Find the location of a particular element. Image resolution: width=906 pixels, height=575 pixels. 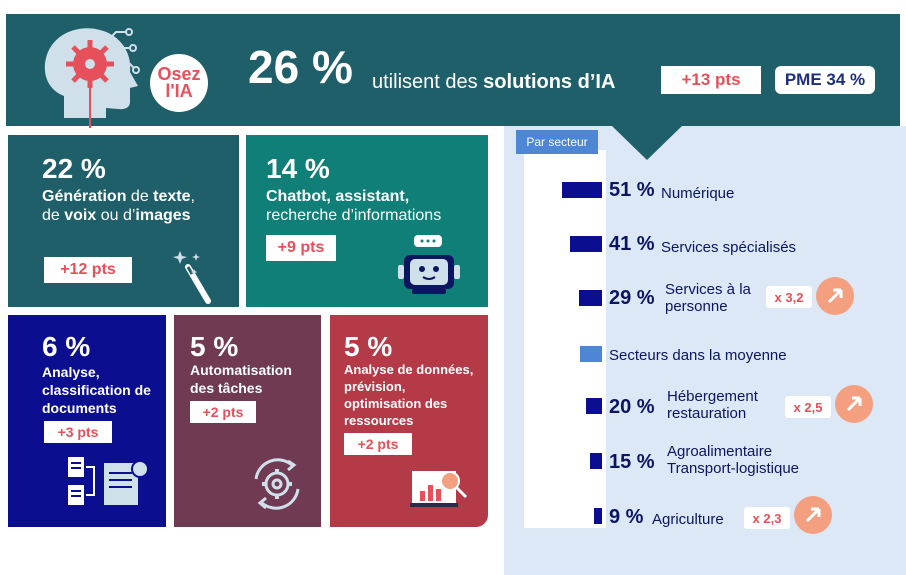

sector-percent: 9 % is located at coordinates (626, 517).